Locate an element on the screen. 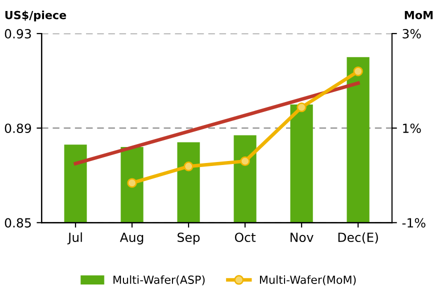 This screenshot has width=438, height=305. y2-tick-label: -1% is located at coordinates (414, 223).